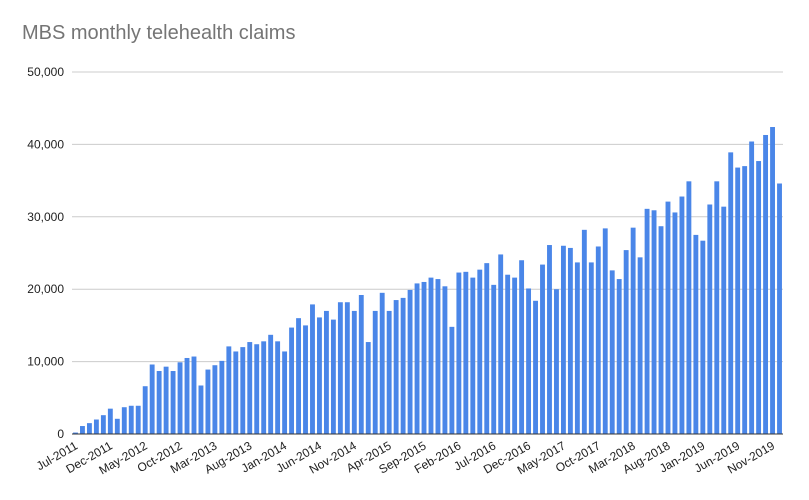 The image size is (809, 500). I want to click on y-tick-label: 10,000, so click(45, 362).